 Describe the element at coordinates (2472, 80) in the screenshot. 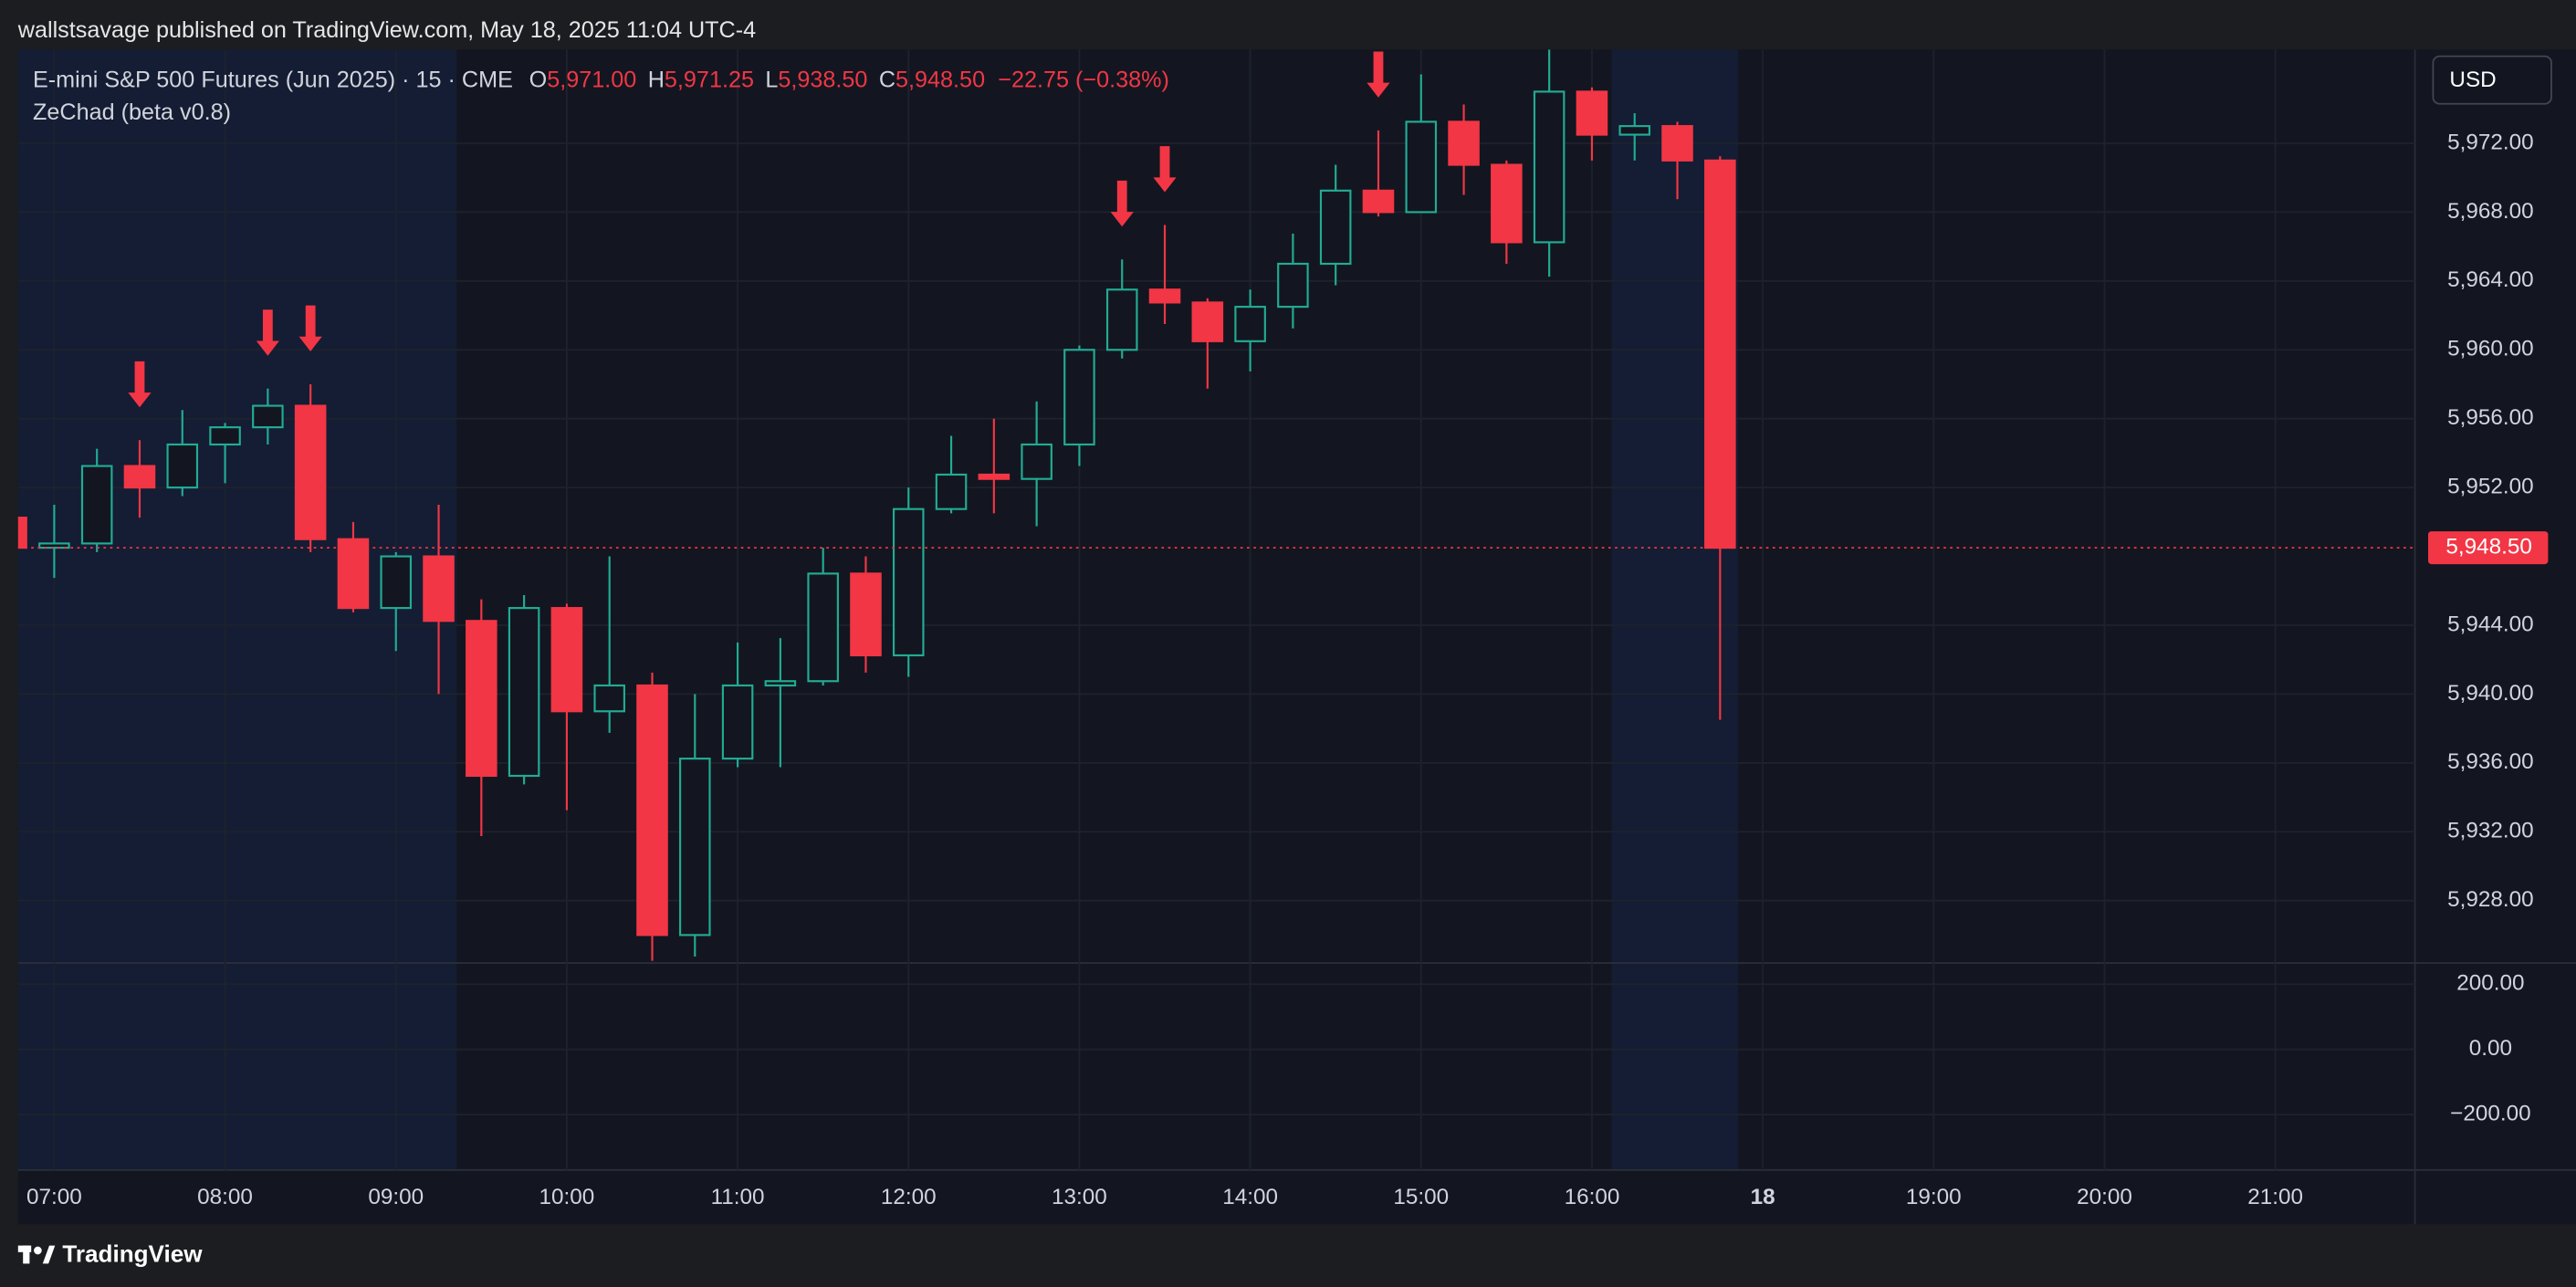

I see `currency-label: USD` at that location.